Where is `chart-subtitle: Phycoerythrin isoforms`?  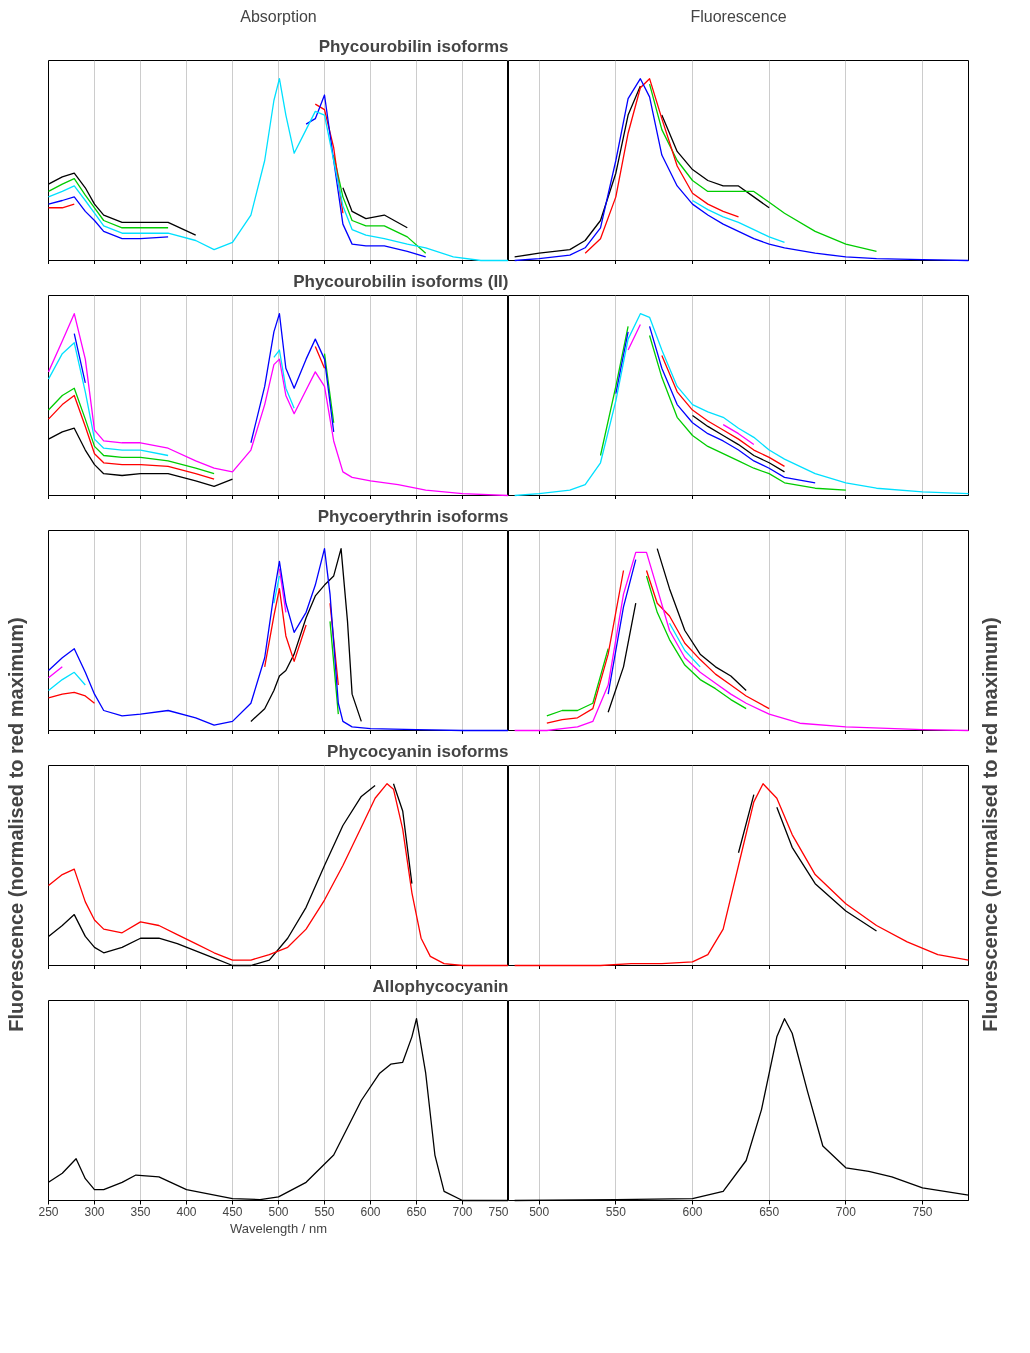 chart-subtitle: Phycoerythrin isoforms is located at coordinates (413, 516).